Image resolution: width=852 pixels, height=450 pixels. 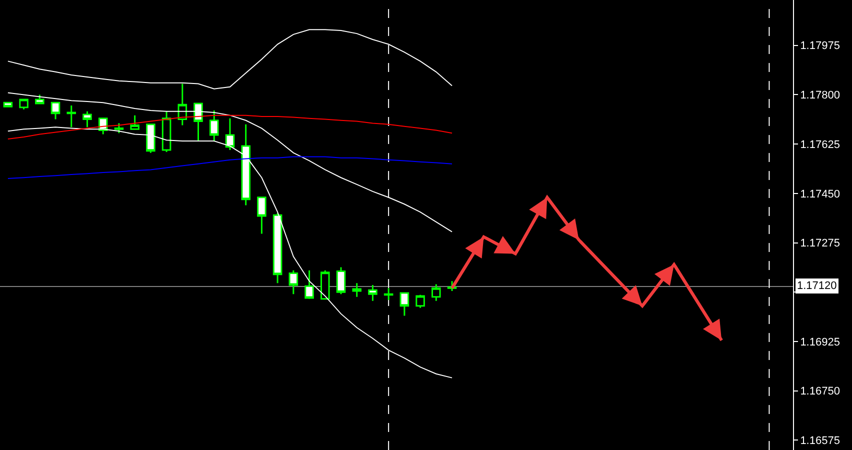 I want to click on y-tick-label: 1.17625, so click(x=820, y=144).